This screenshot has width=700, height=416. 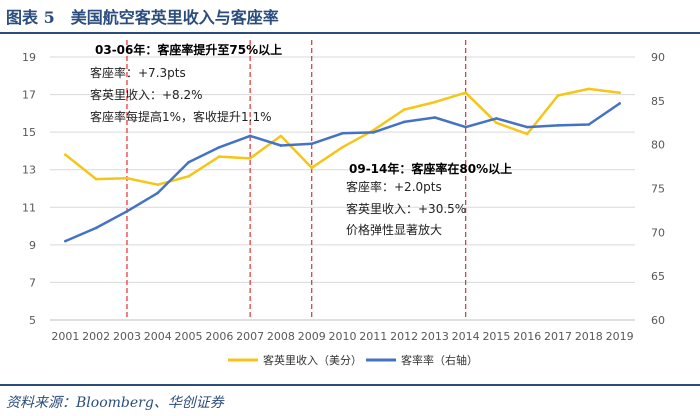 I want to click on y-right-tick-label: 60, so click(x=658, y=320).